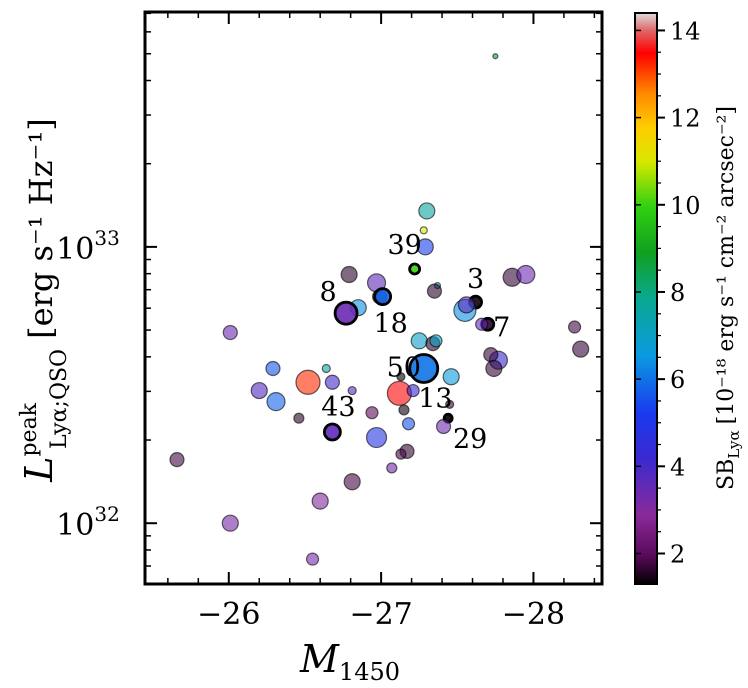 The width and height of the screenshot is (748, 688). What do you see at coordinates (390, 324) in the screenshot?
I see `point-label: 18` at bounding box center [390, 324].